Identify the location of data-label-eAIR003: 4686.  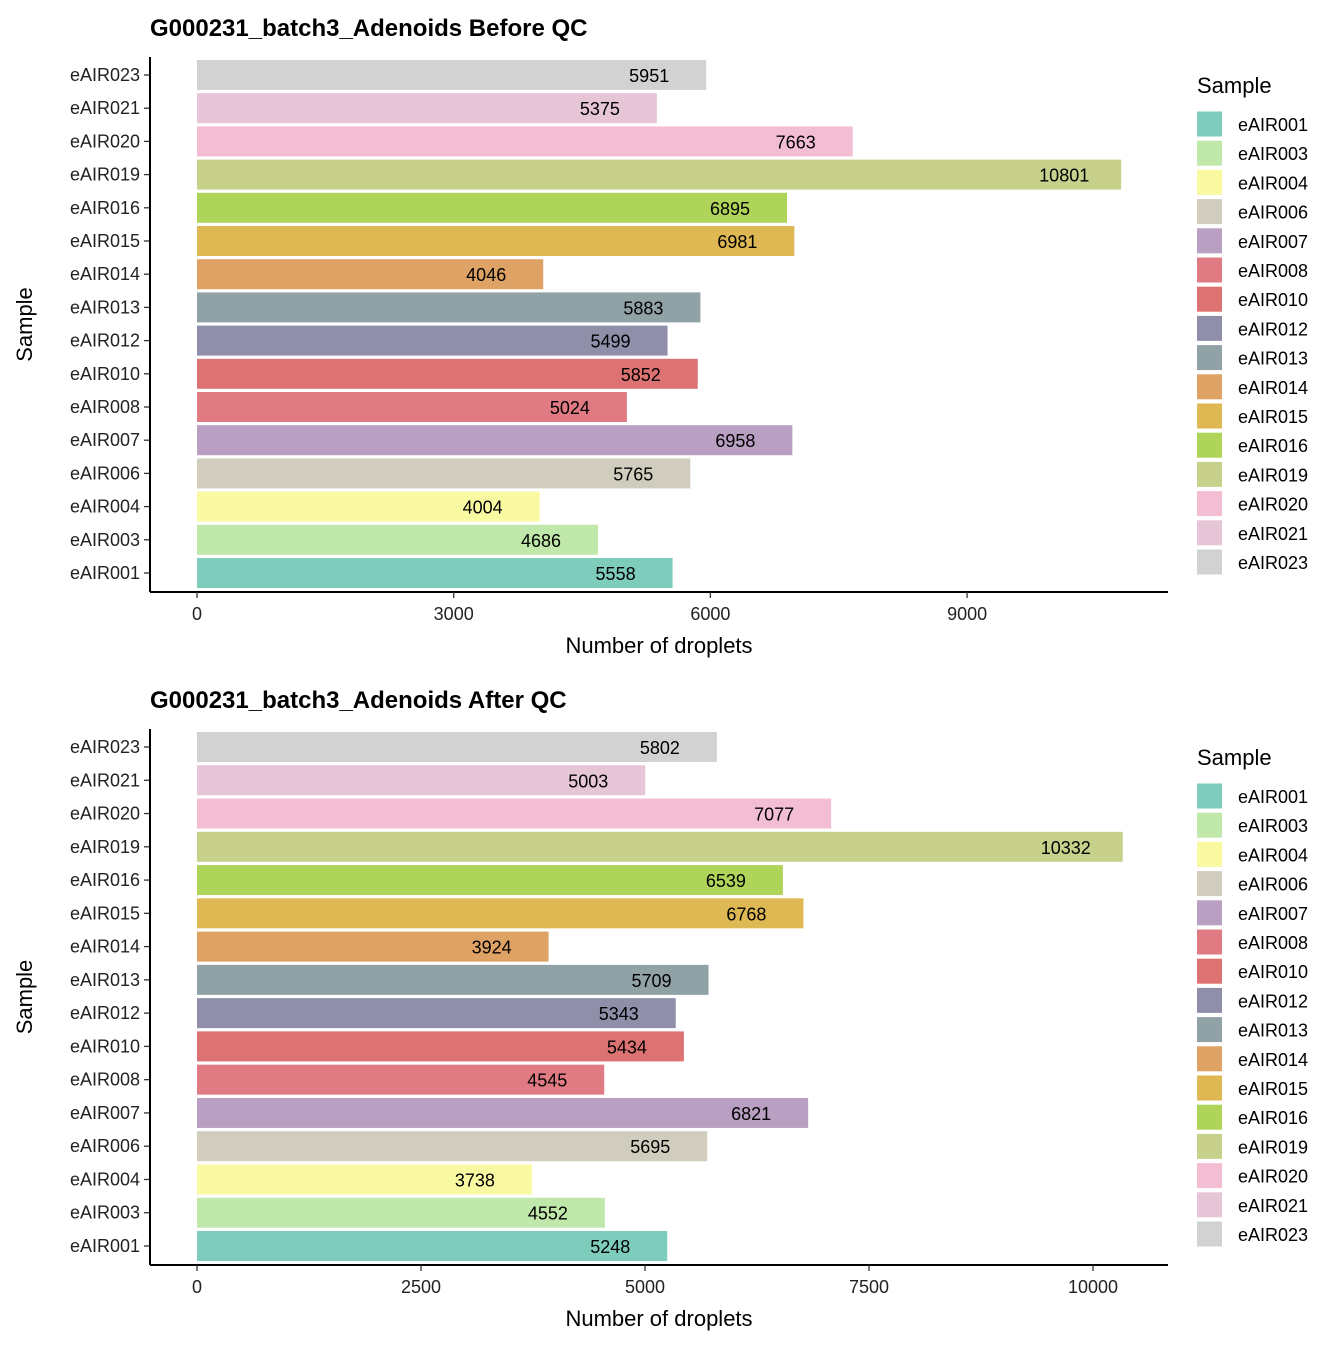
(541, 541).